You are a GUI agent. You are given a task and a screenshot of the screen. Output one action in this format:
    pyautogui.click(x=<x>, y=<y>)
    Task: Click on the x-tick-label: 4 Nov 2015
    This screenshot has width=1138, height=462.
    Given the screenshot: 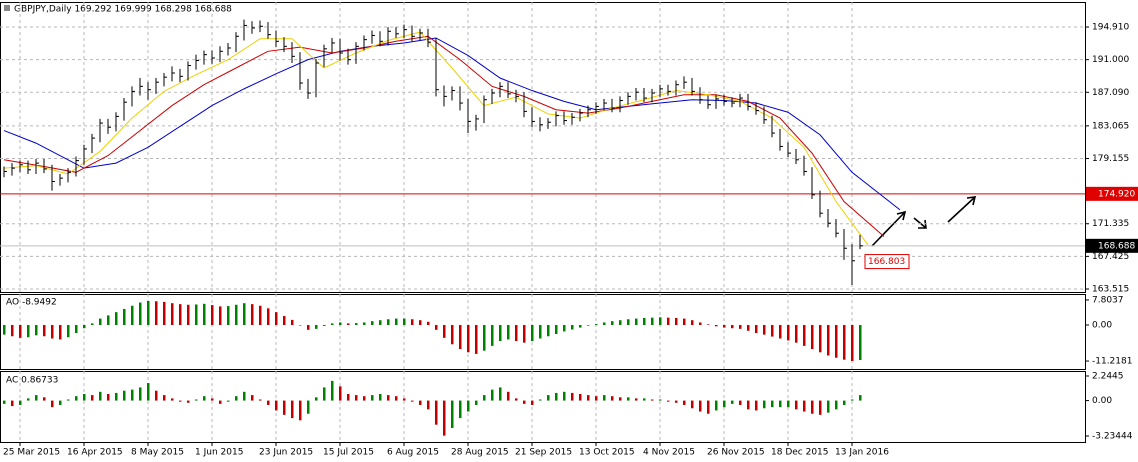 What is the action you would take?
    pyautogui.click(x=669, y=453)
    